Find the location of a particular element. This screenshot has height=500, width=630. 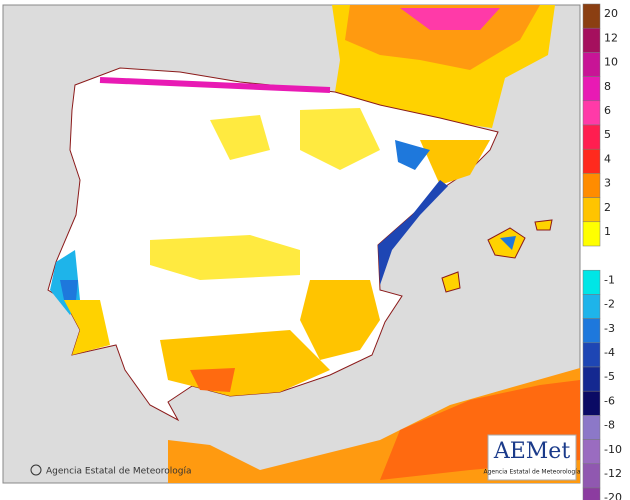

legend-label: -1 is located at coordinates (609, 279).